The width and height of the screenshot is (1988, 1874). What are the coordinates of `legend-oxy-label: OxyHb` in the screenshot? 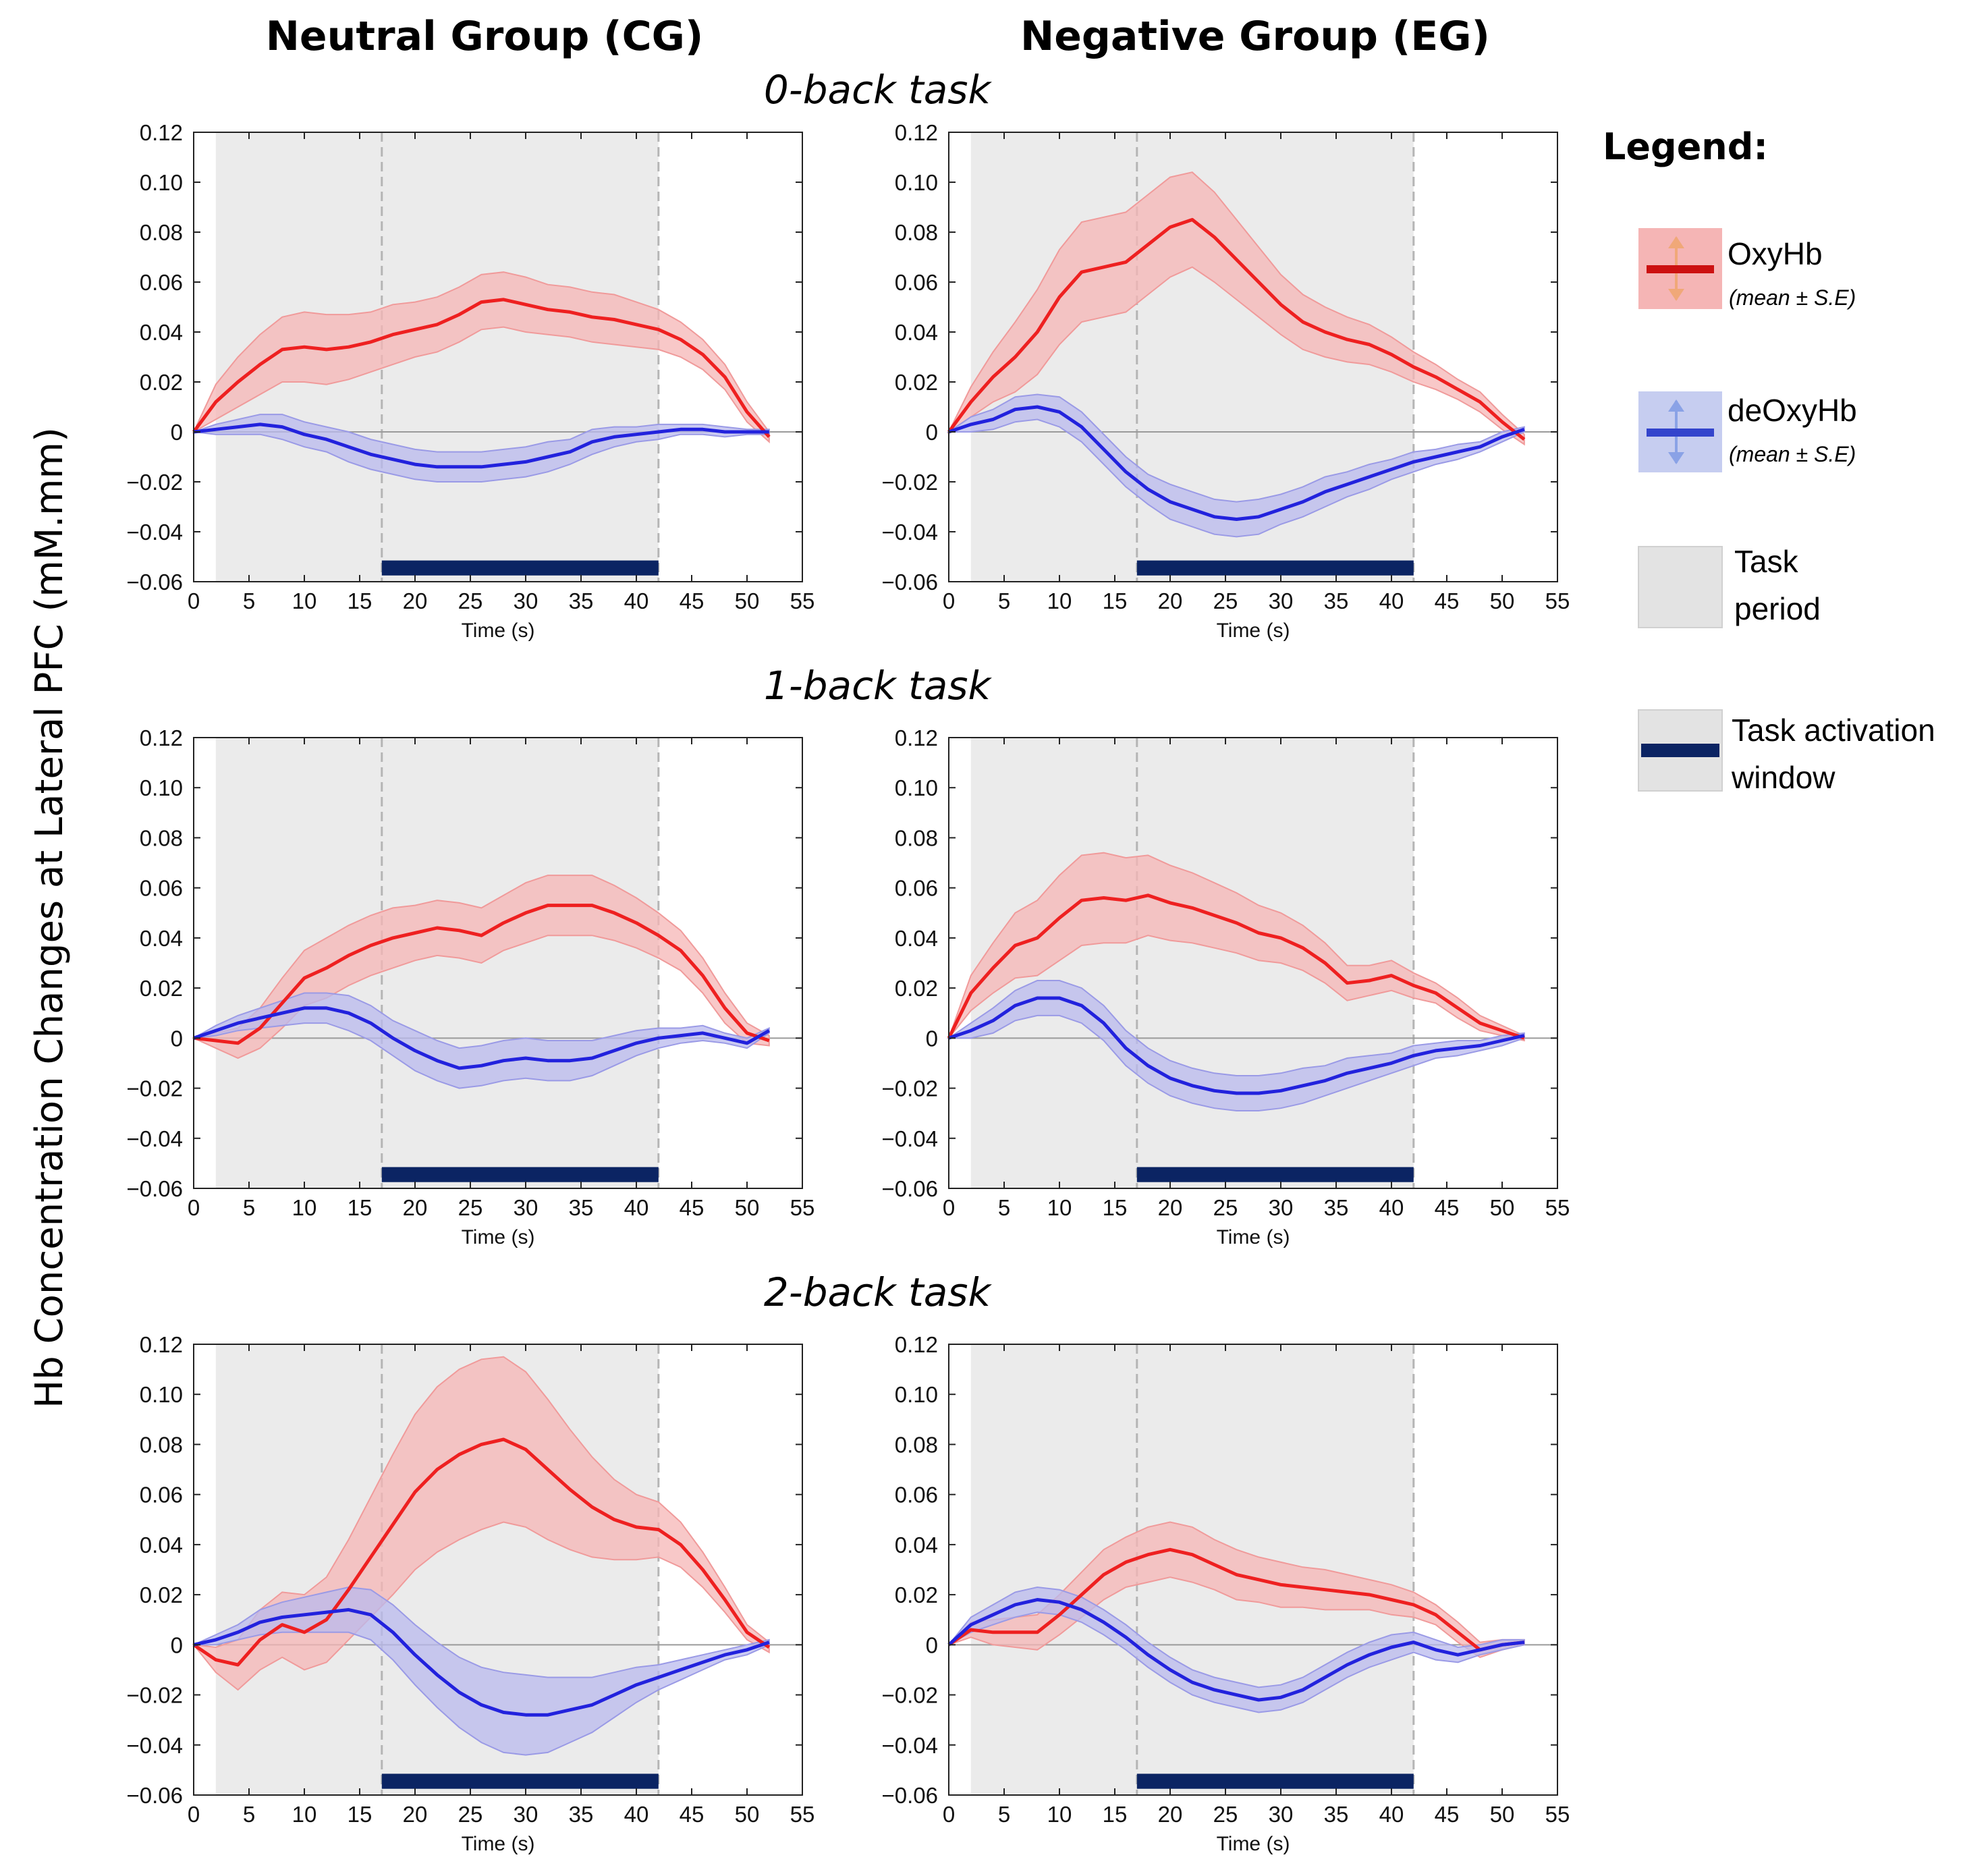 It's located at (1775, 253).